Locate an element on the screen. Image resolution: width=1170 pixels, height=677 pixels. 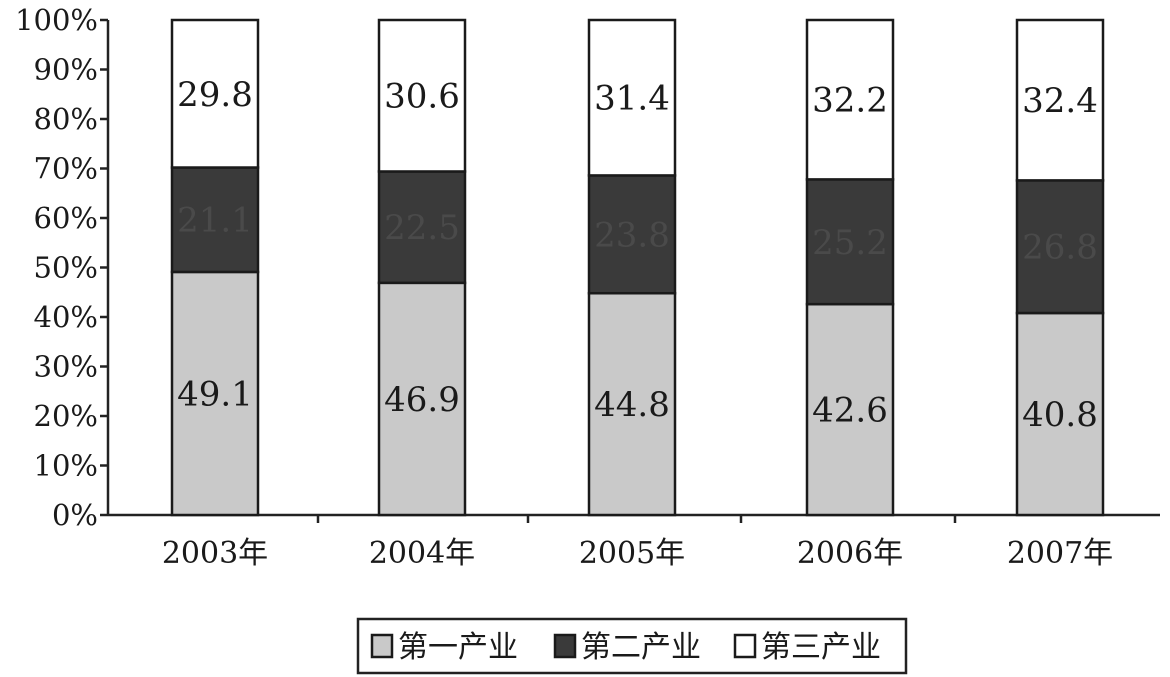
data-label: 46.9 is located at coordinates (422, 400).